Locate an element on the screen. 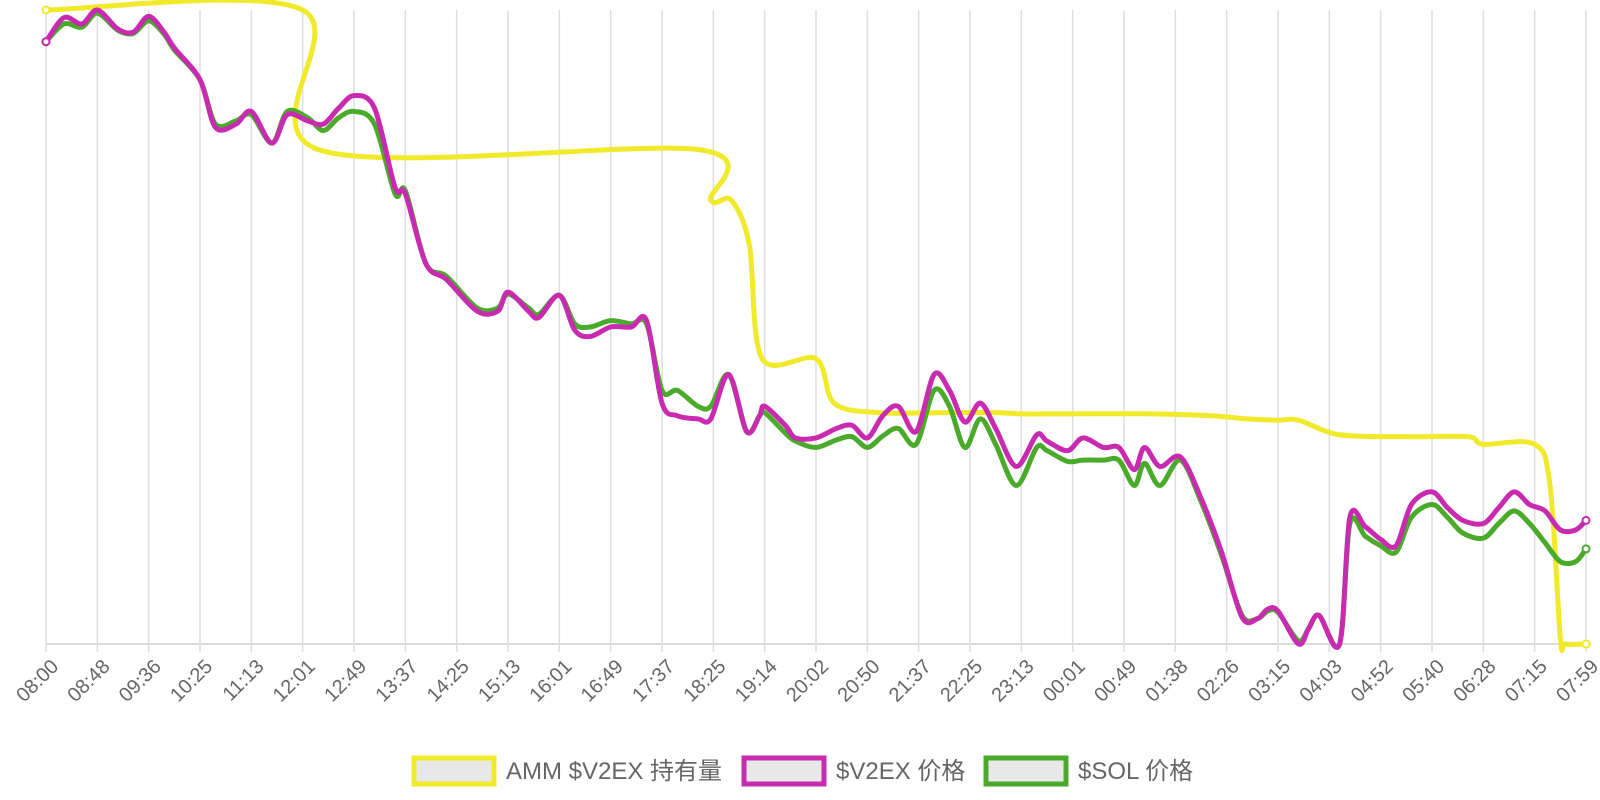  x-tick-label: 02:26 is located at coordinates (1218, 681).